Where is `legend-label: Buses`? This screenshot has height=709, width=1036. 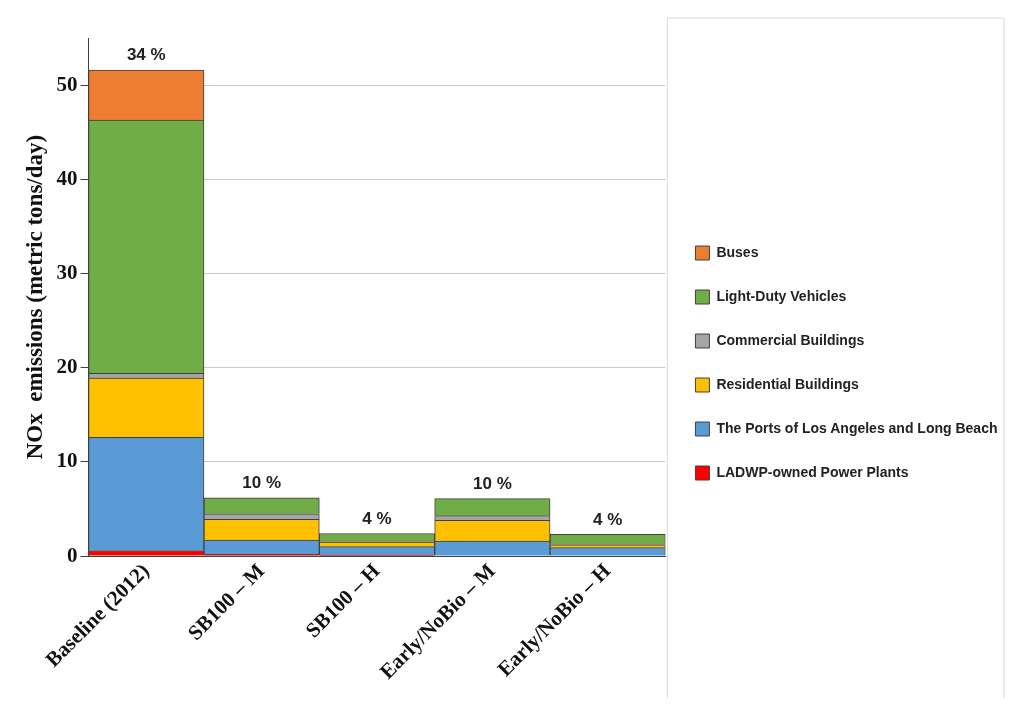
legend-label: Buses is located at coordinates (737, 251).